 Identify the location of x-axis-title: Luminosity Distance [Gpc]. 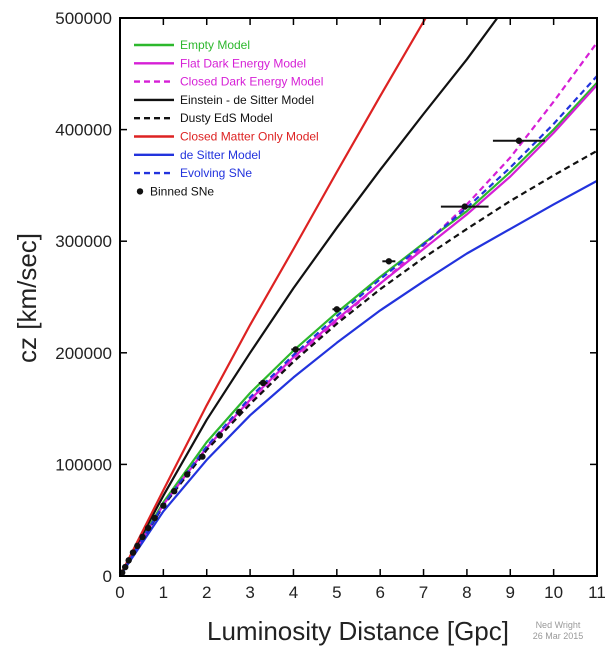
(358, 631).